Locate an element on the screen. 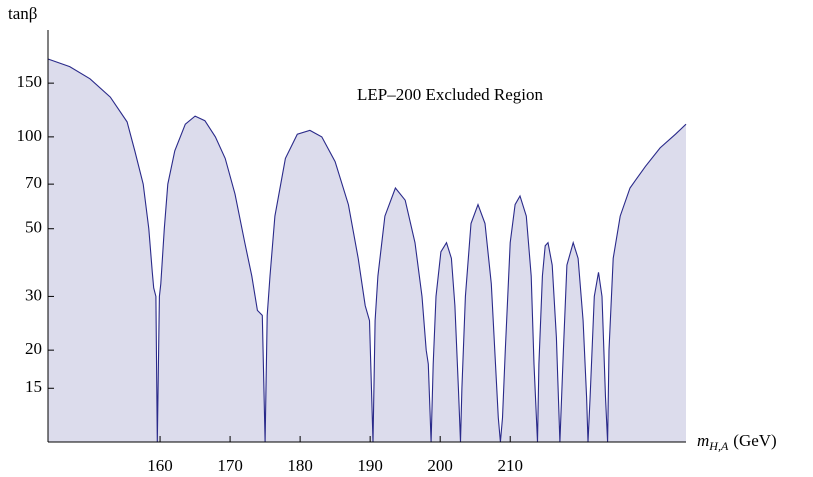  x-axis-label: mH,A (GeV) is located at coordinates (737, 442).